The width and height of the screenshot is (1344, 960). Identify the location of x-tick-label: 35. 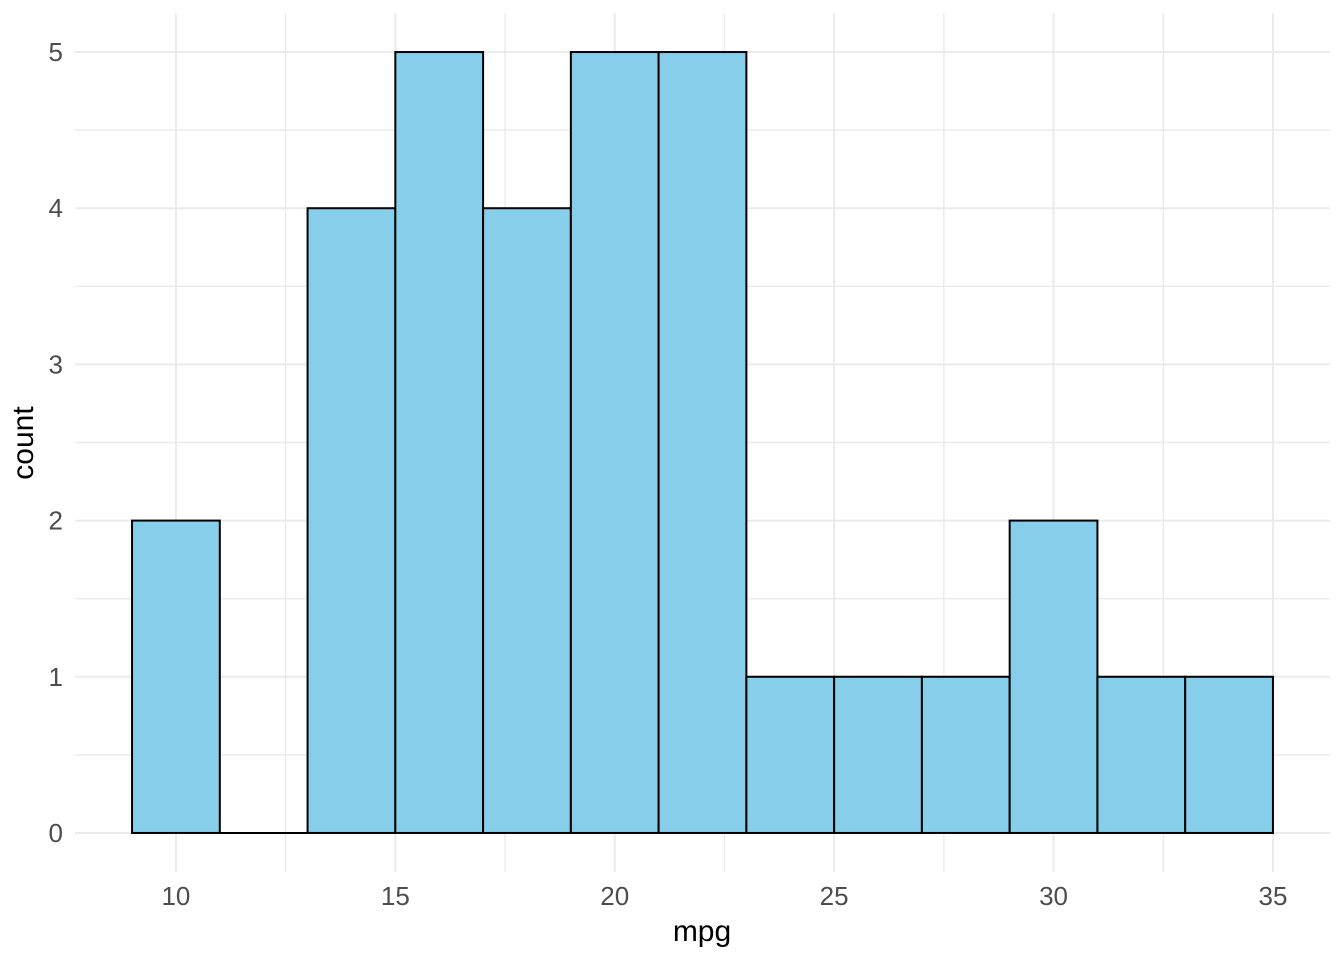
(1272, 896).